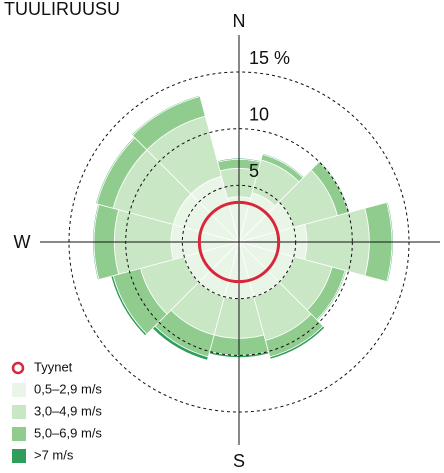  Describe the element at coordinates (18, 368) in the screenshot. I see `legend-calm-marker` at that location.